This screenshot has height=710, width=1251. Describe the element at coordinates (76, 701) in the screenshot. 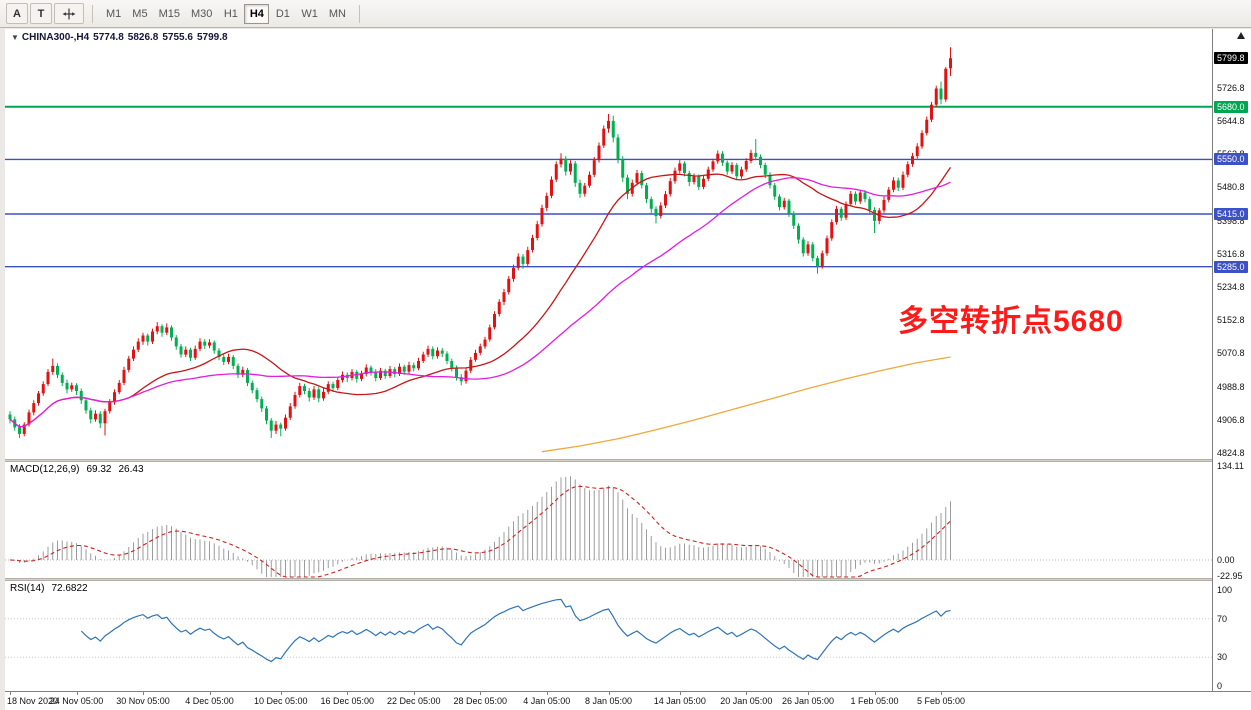

I see `time-axis-label: 24 Nov 05:00` at that location.